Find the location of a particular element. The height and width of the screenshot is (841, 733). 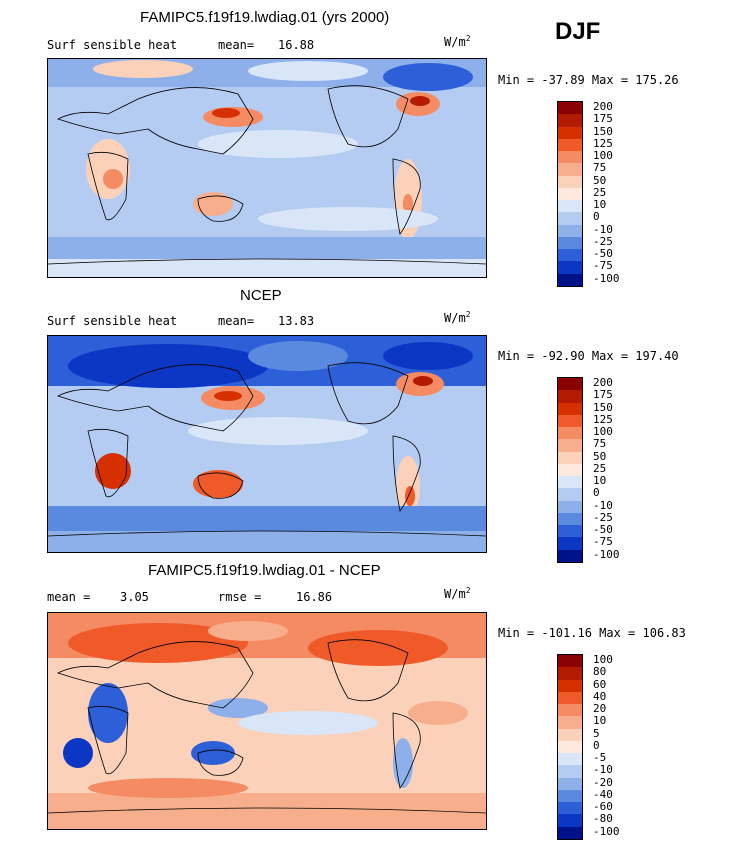

panel2-level-label: 200 is located at coordinates (603, 382).